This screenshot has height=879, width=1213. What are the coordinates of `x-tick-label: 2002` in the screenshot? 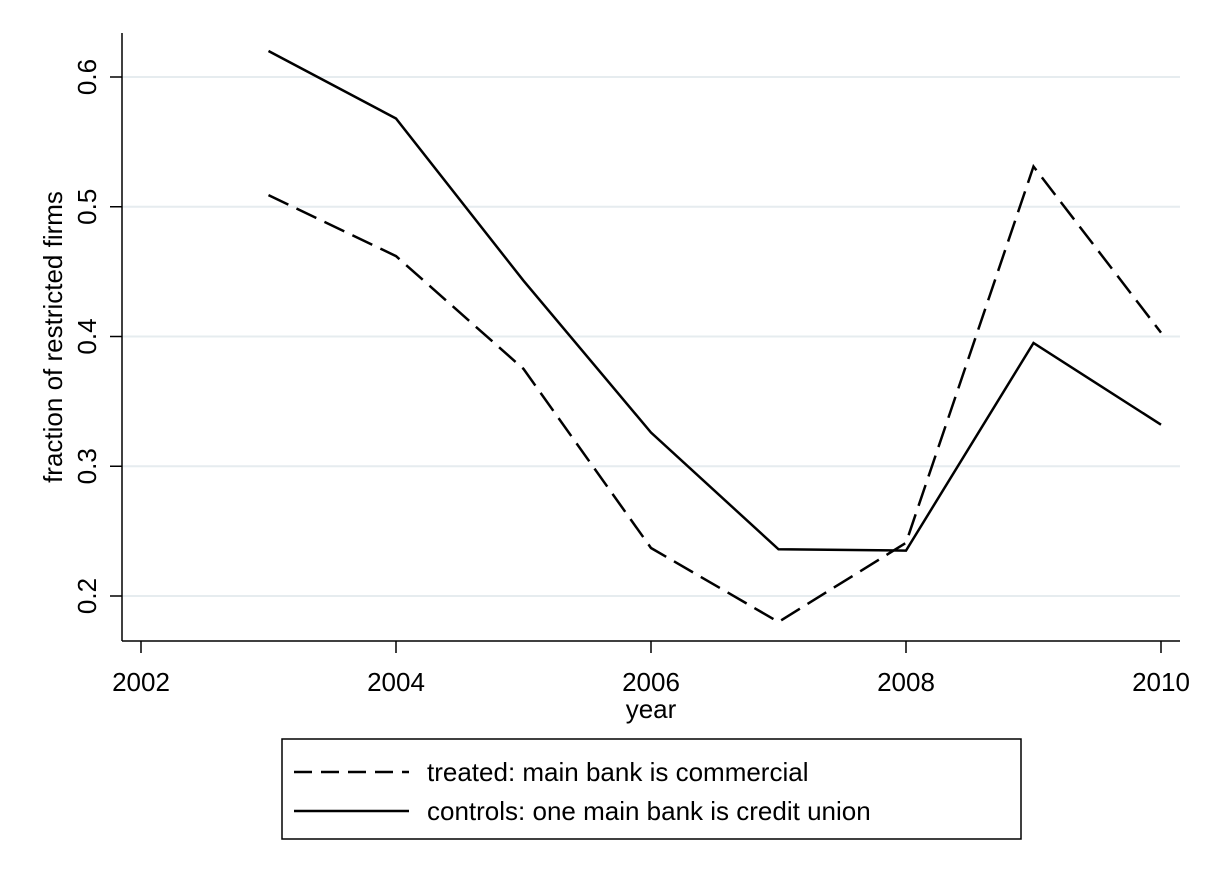 It's located at (141, 682).